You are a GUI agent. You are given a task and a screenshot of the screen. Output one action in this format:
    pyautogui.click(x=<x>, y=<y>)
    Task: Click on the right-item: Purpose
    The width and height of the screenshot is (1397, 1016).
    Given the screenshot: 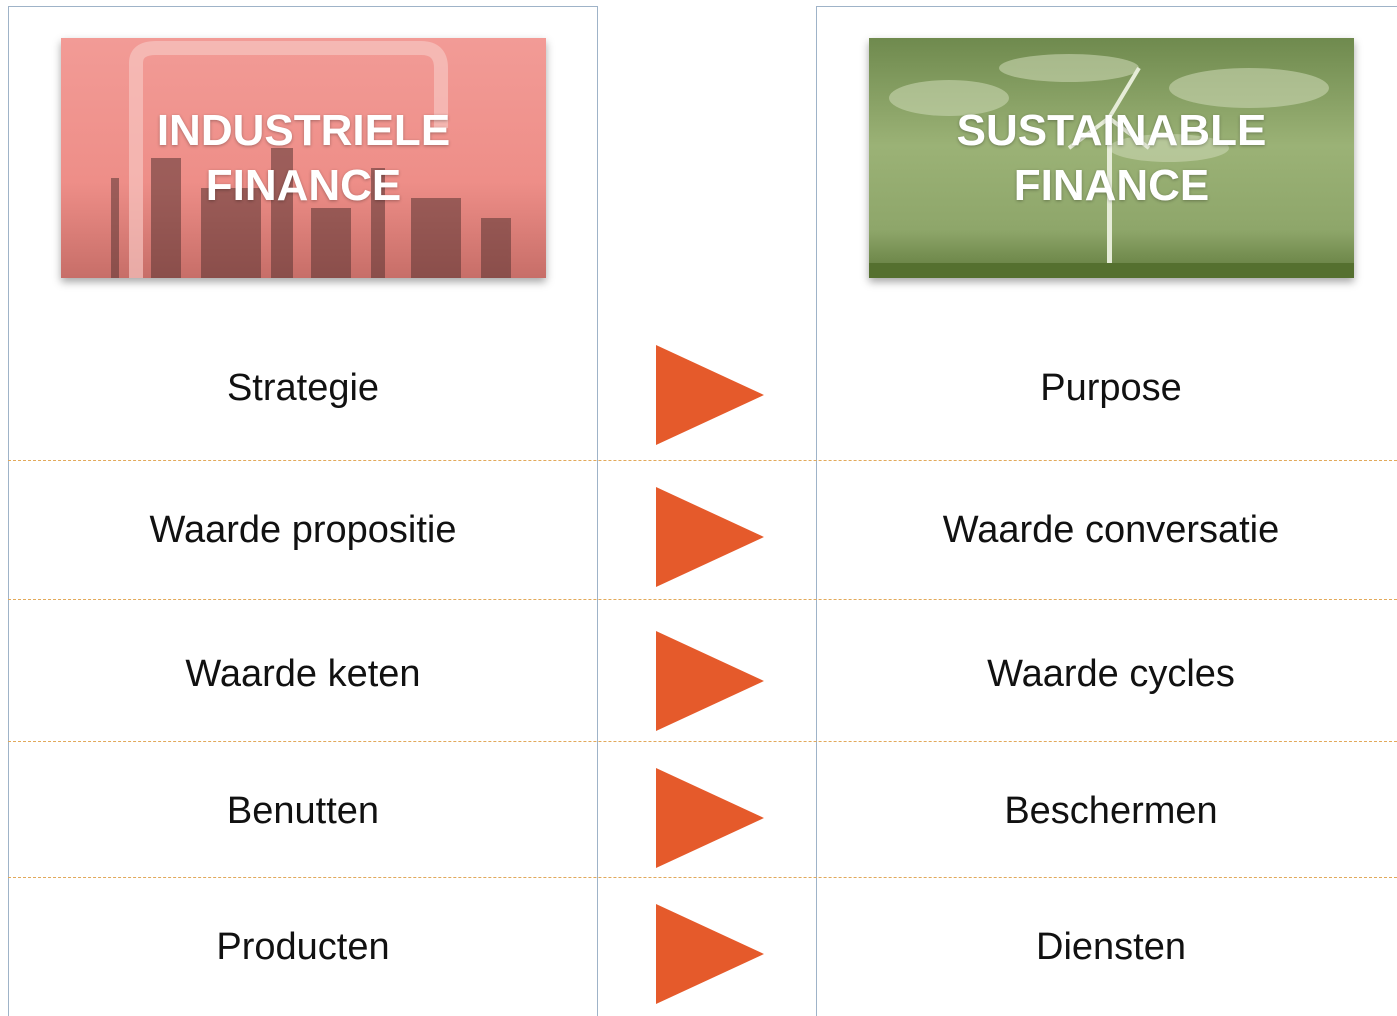 What is the action you would take?
    pyautogui.click(x=1111, y=388)
    